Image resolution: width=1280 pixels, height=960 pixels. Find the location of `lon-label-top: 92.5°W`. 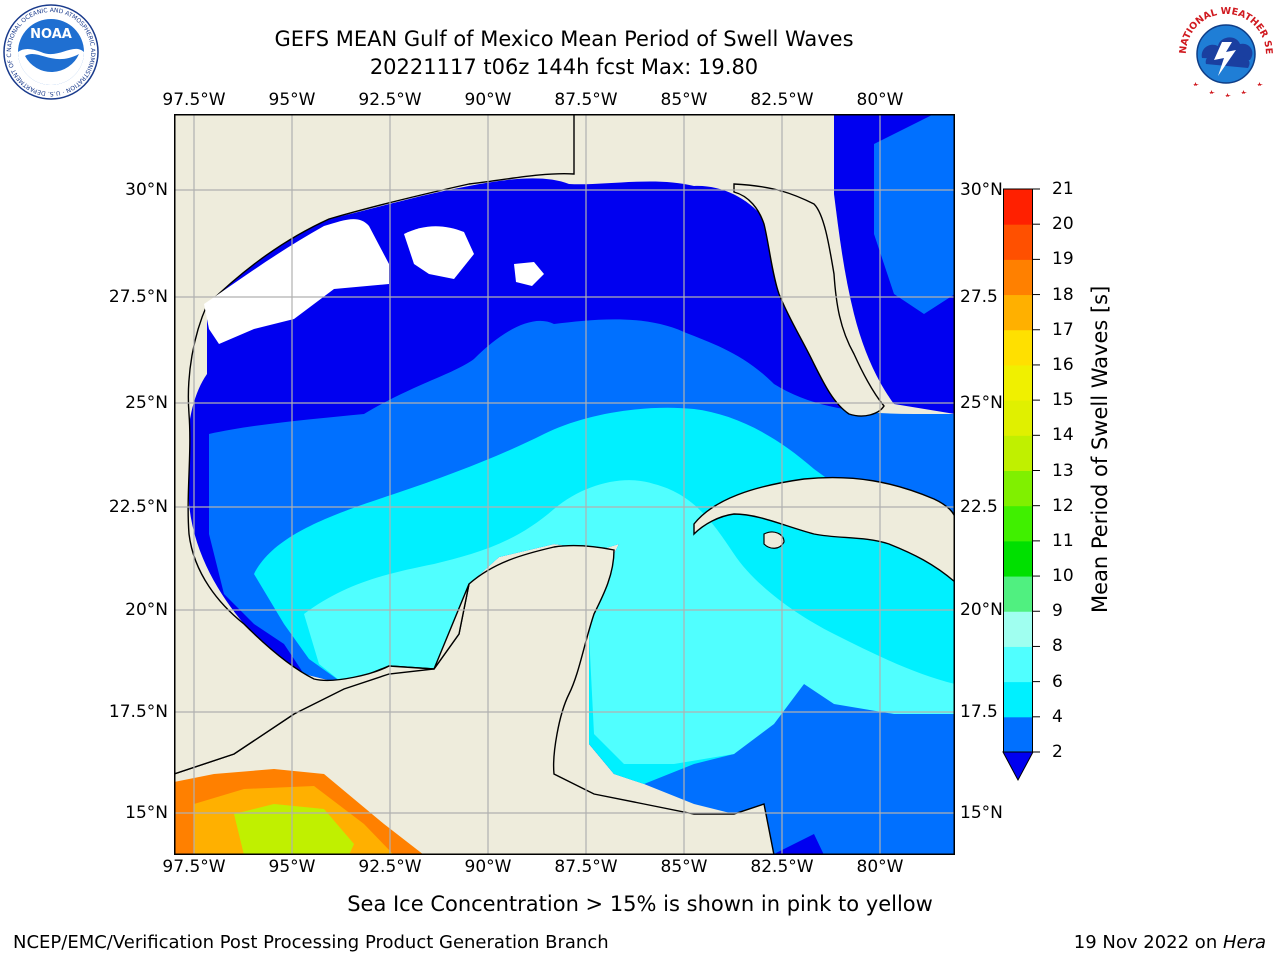

lon-label-top: 92.5°W is located at coordinates (390, 100).